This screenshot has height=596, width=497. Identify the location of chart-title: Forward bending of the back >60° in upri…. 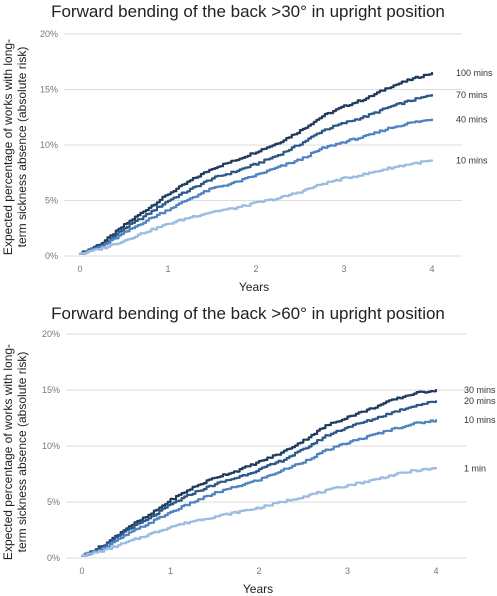
(248, 313).